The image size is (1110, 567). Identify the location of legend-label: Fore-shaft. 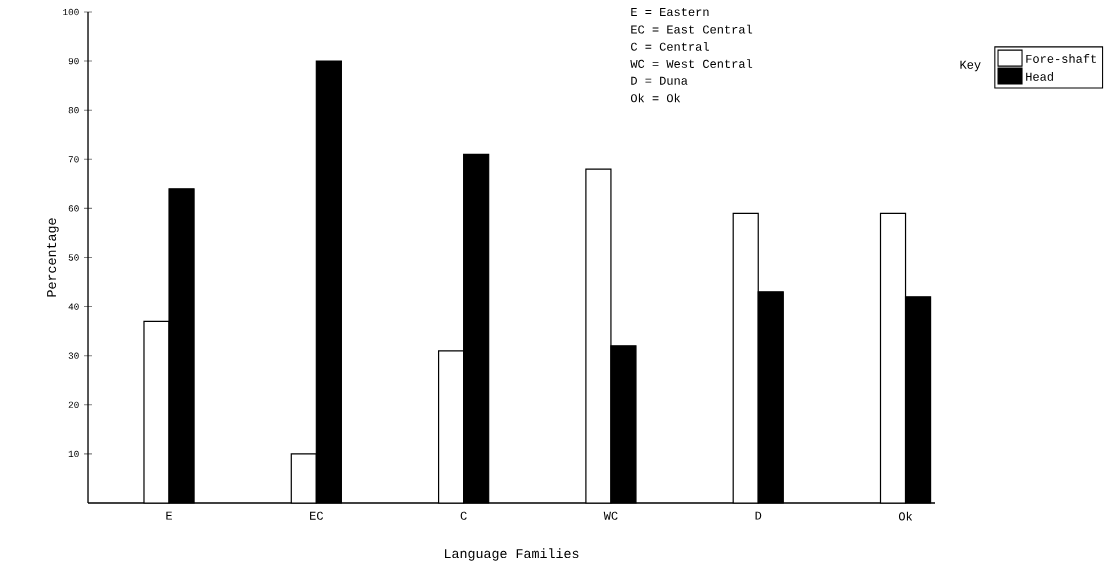
(1061, 58).